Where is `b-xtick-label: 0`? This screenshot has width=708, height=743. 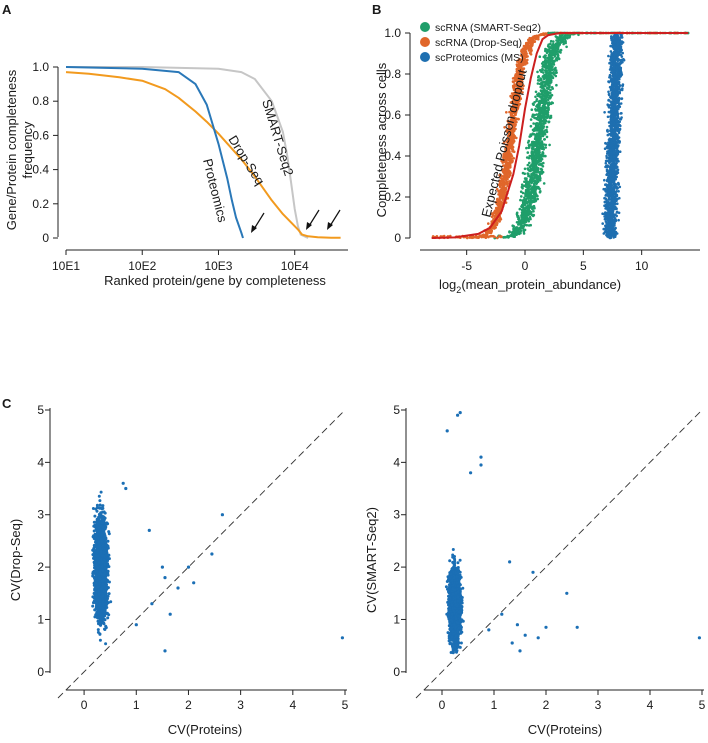
b-xtick-label: 0 is located at coordinates (525, 266).